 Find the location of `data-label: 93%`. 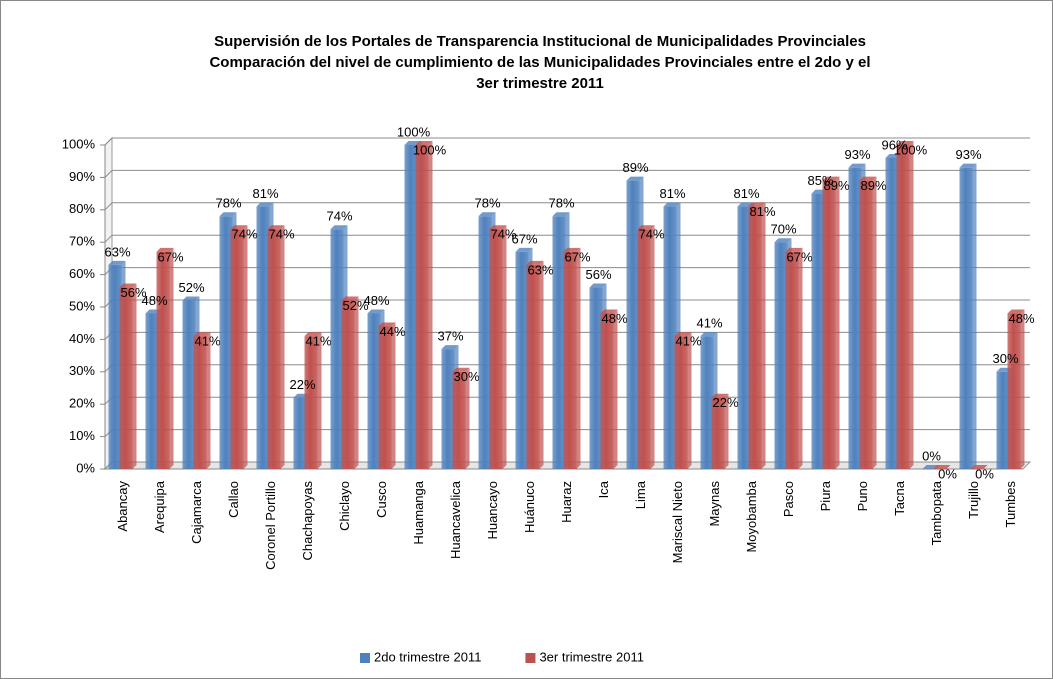

data-label: 93% is located at coordinates (968, 154).